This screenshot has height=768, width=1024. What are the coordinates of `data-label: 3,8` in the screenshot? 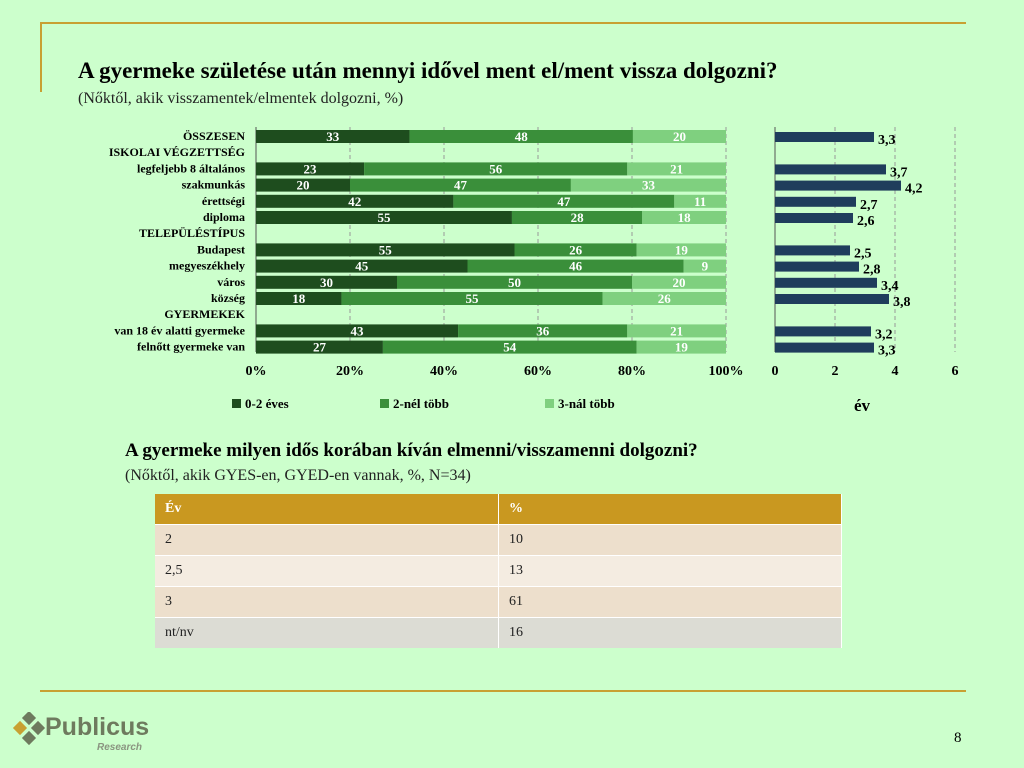 It's located at (902, 302).